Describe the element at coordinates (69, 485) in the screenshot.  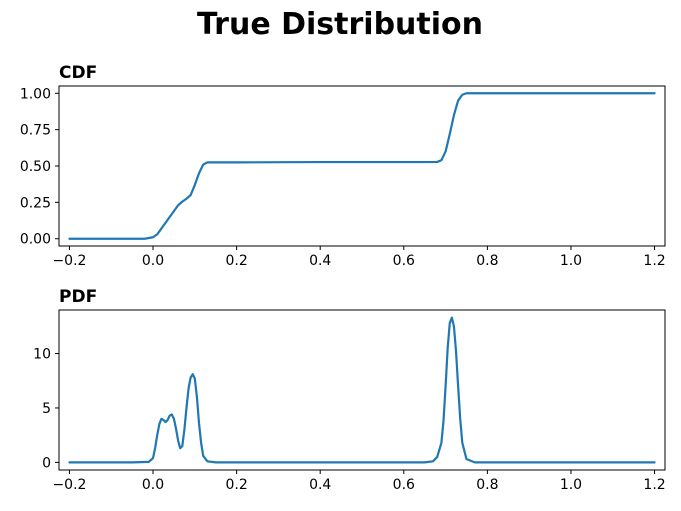
I see `pdf-x-tick-label: −0.2` at that location.